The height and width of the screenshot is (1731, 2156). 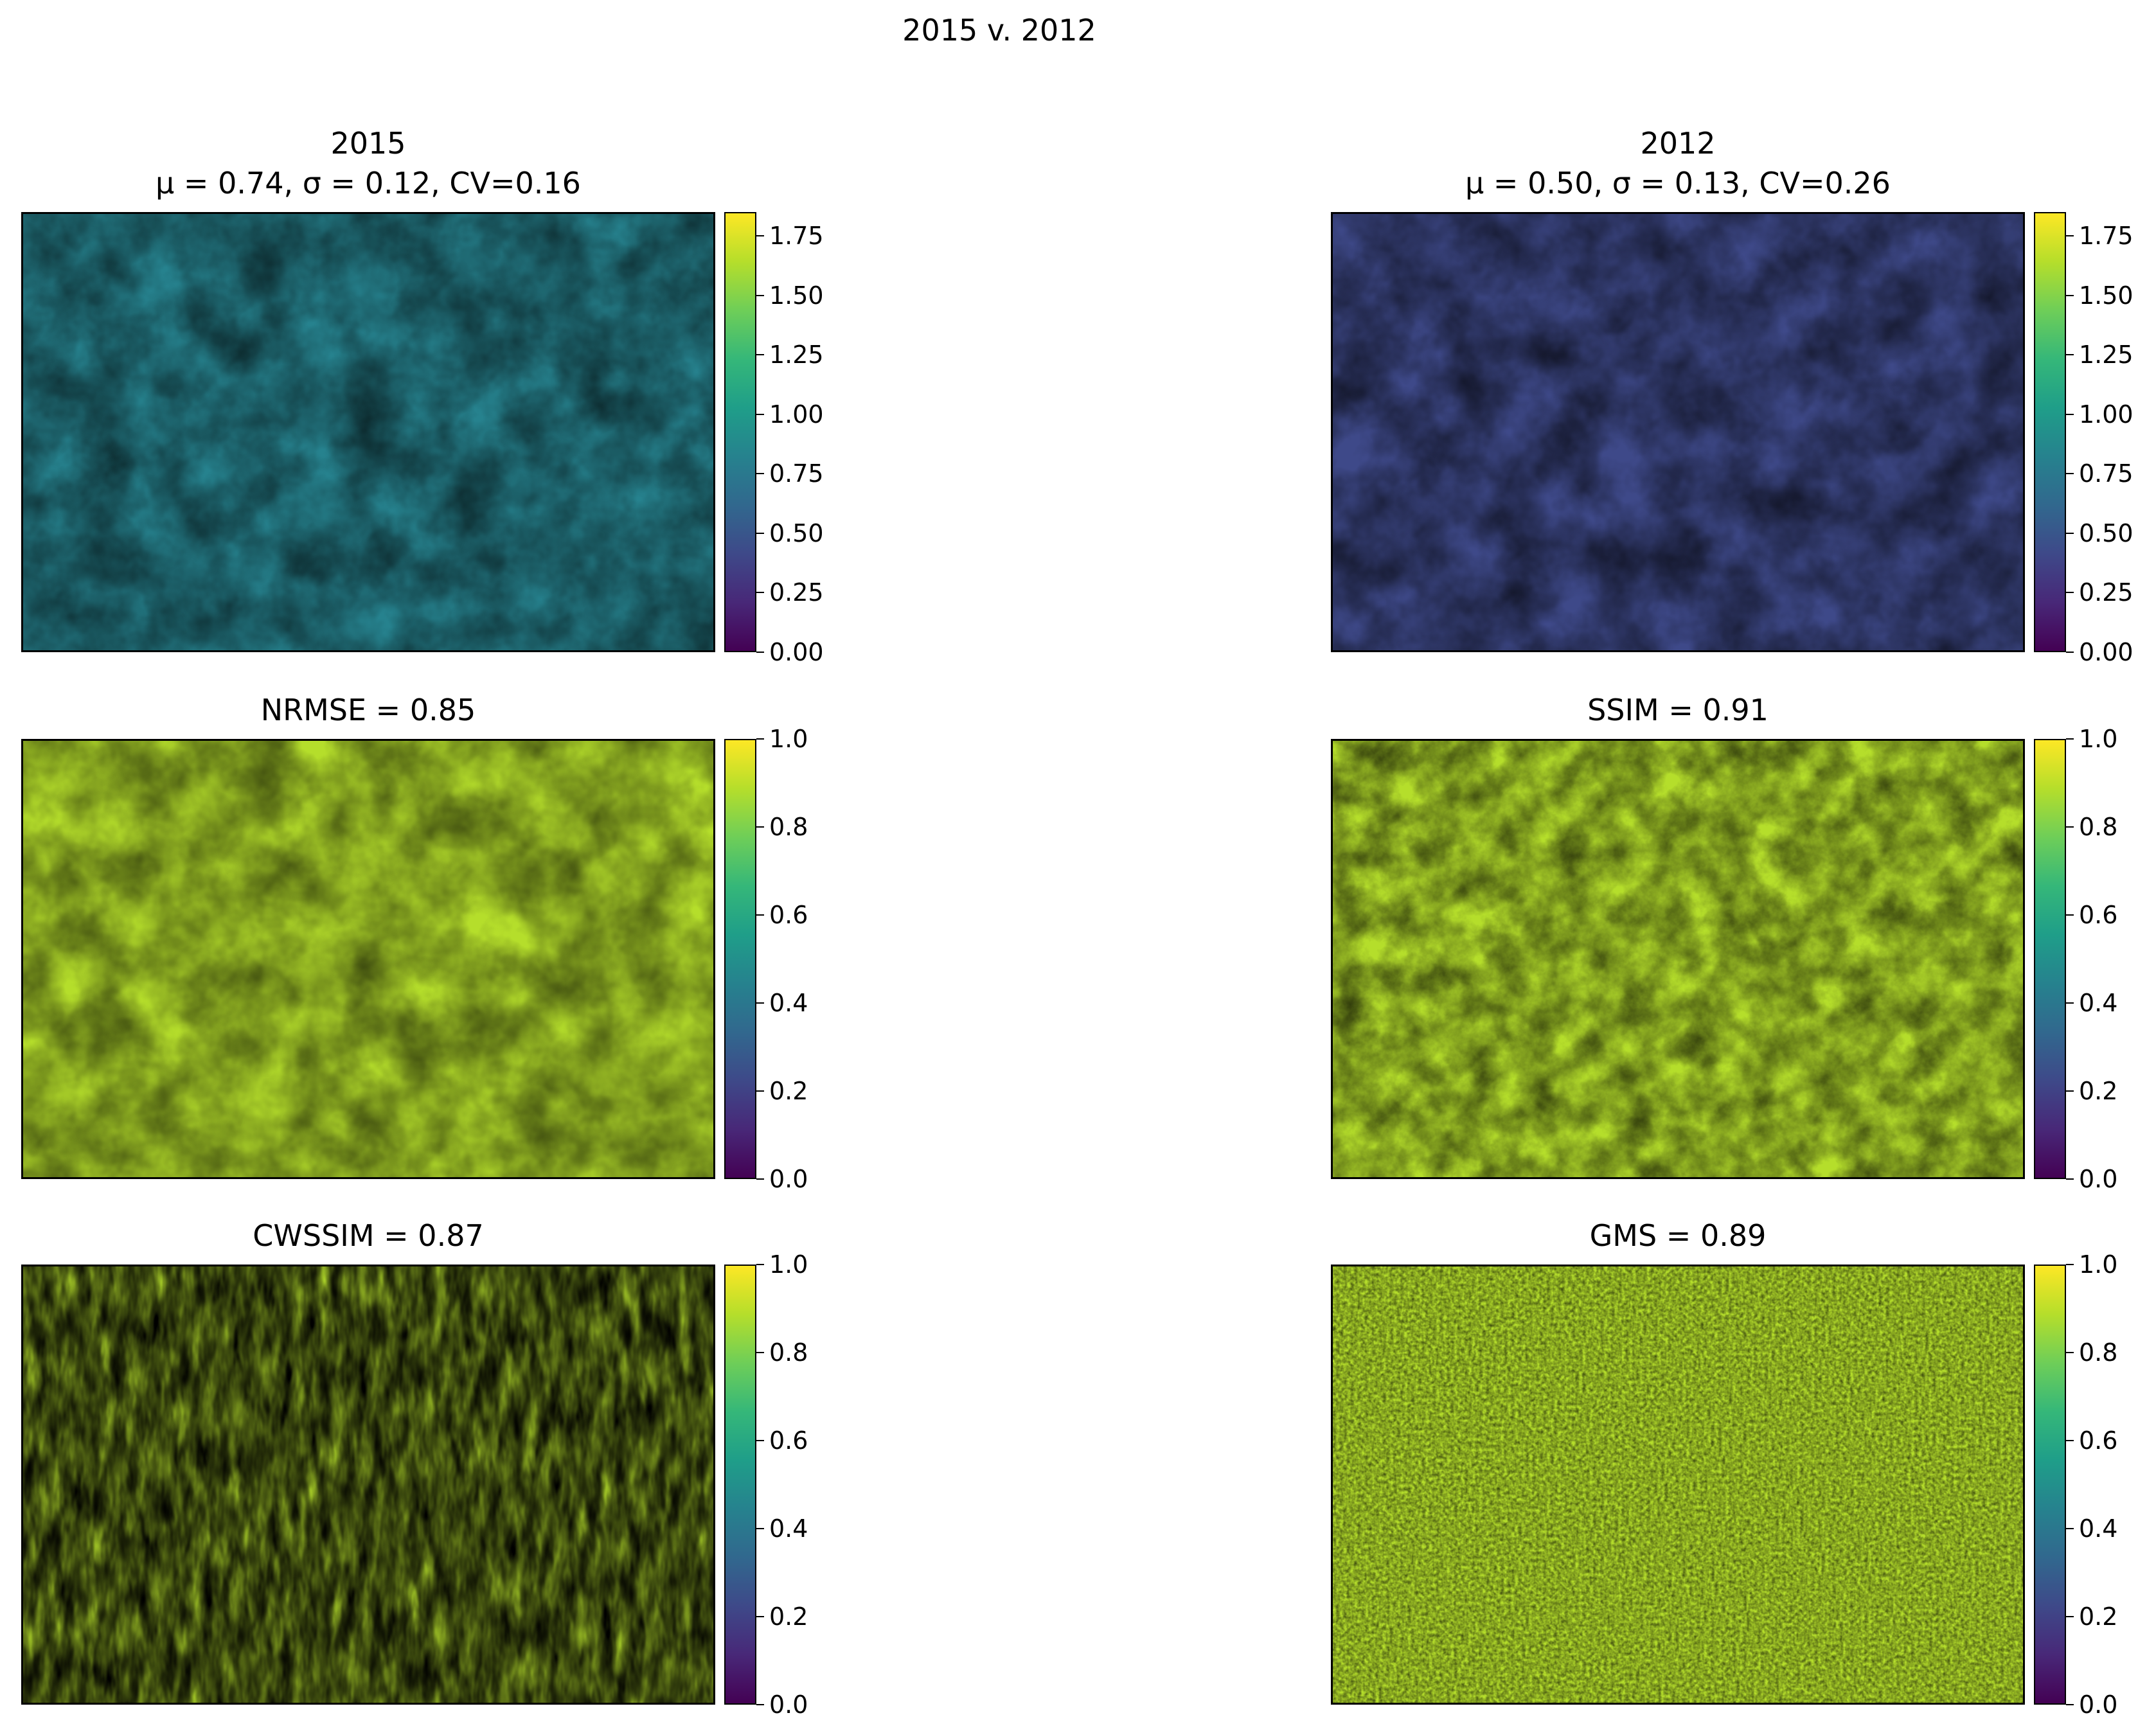 I want to click on panel-title-line1: GMS = 0.89, so click(x=1678, y=1235).